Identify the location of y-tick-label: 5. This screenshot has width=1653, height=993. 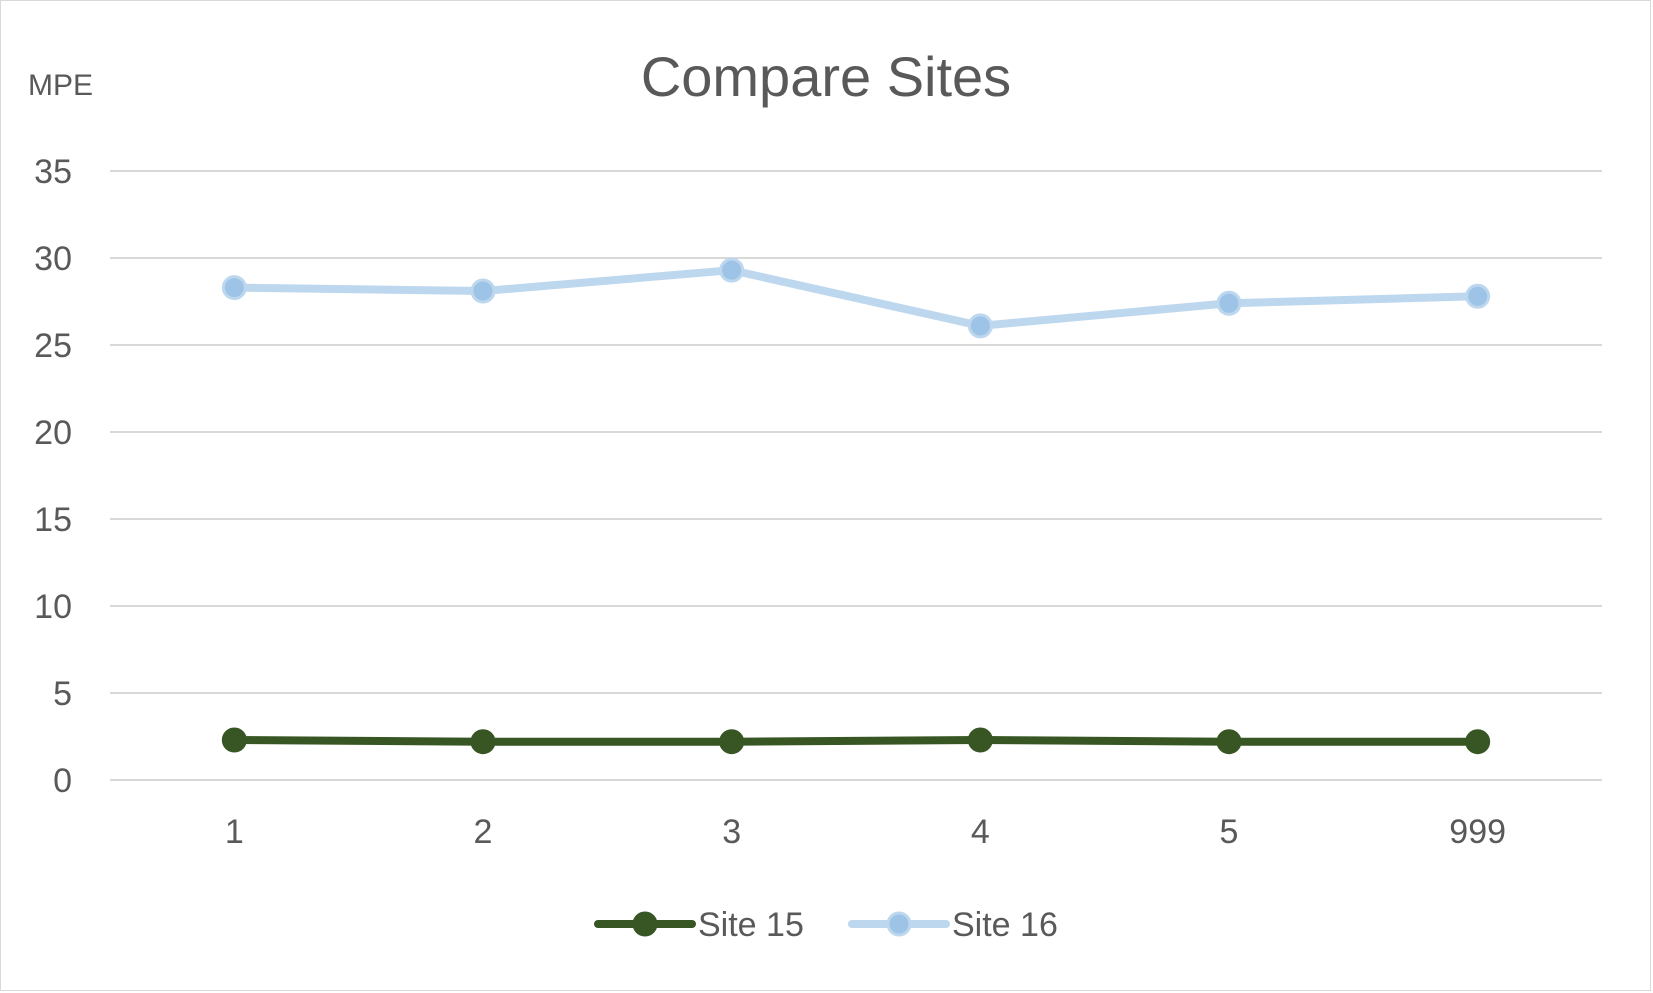
(62, 694).